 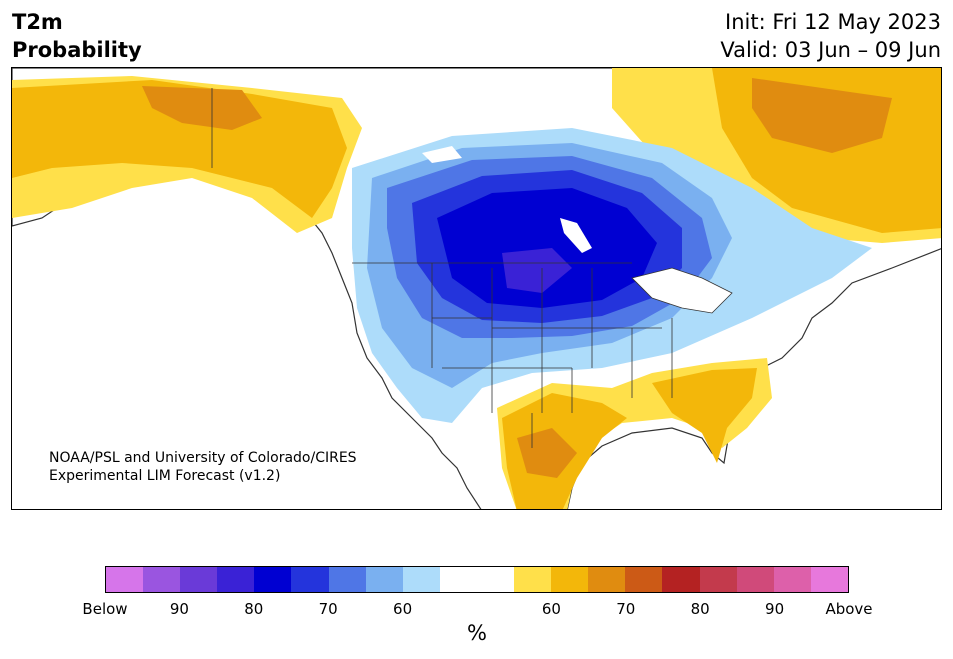 What do you see at coordinates (682, 290) in the screenshot?
I see `great-lakes` at bounding box center [682, 290].